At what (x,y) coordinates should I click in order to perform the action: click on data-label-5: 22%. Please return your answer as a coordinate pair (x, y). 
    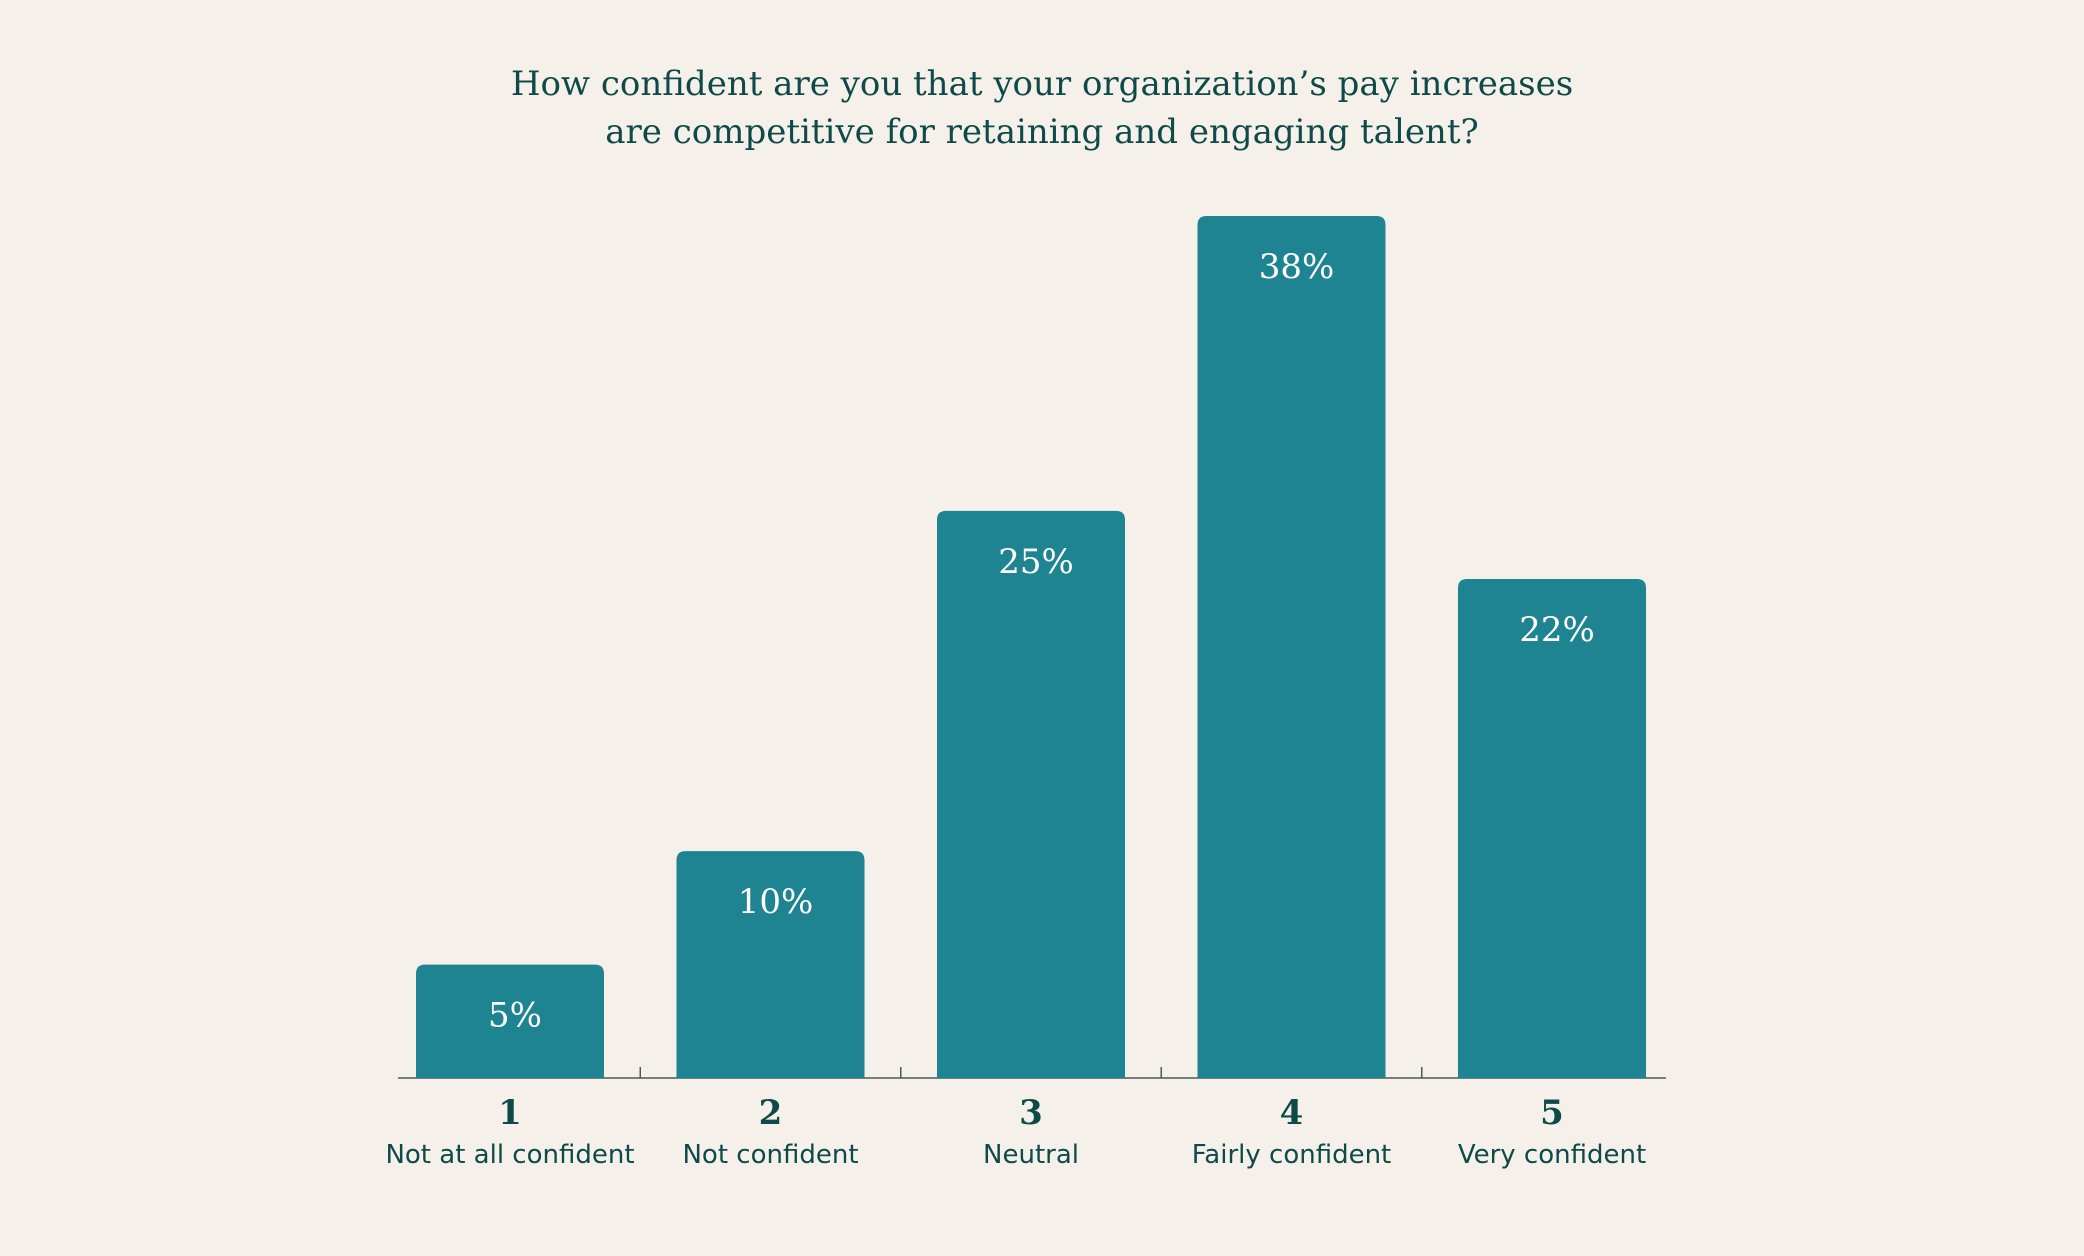
    Looking at the image, I should click on (1557, 630).